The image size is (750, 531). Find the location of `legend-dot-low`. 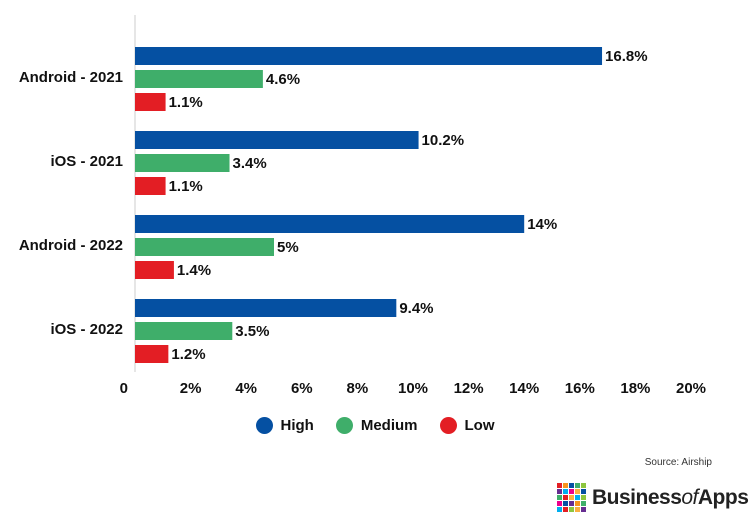

legend-dot-low is located at coordinates (448, 425).